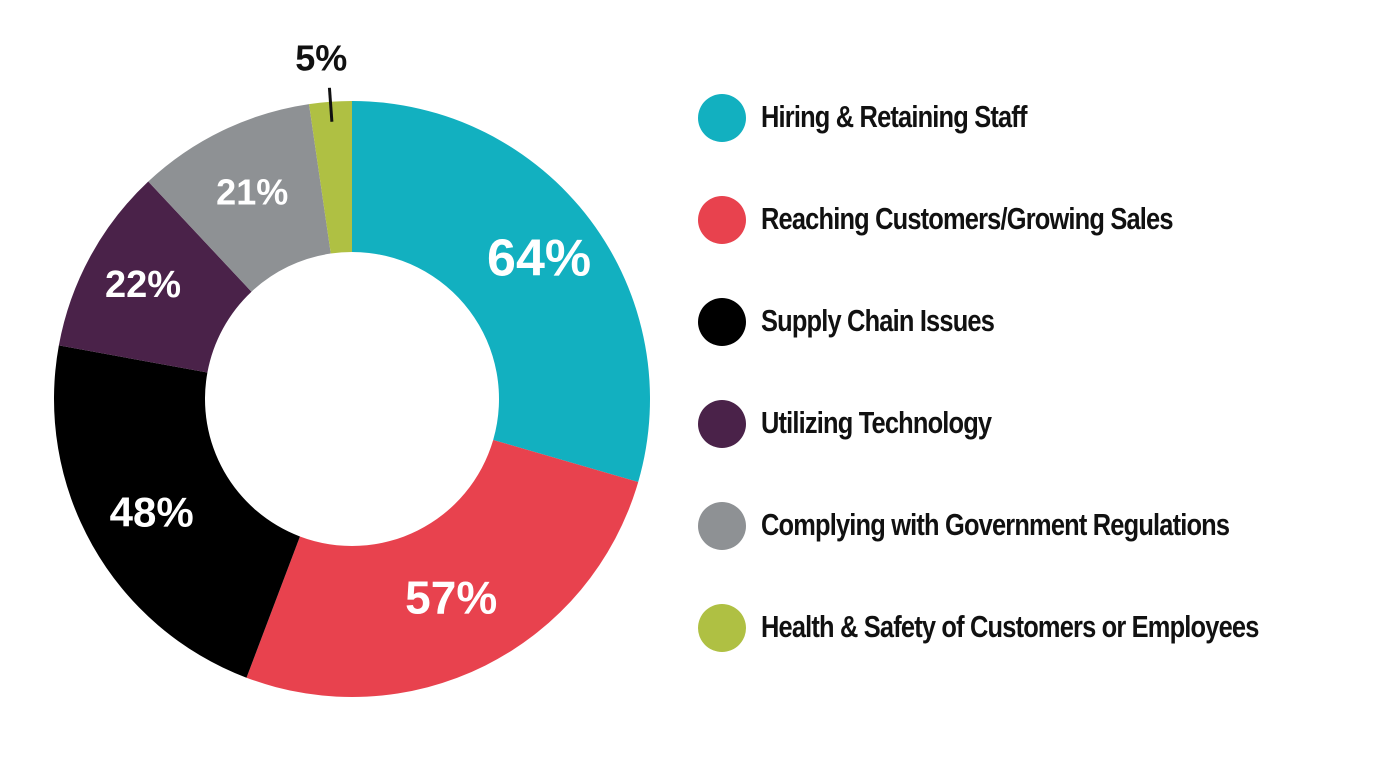  I want to click on slice-label: 64%, so click(539, 258).